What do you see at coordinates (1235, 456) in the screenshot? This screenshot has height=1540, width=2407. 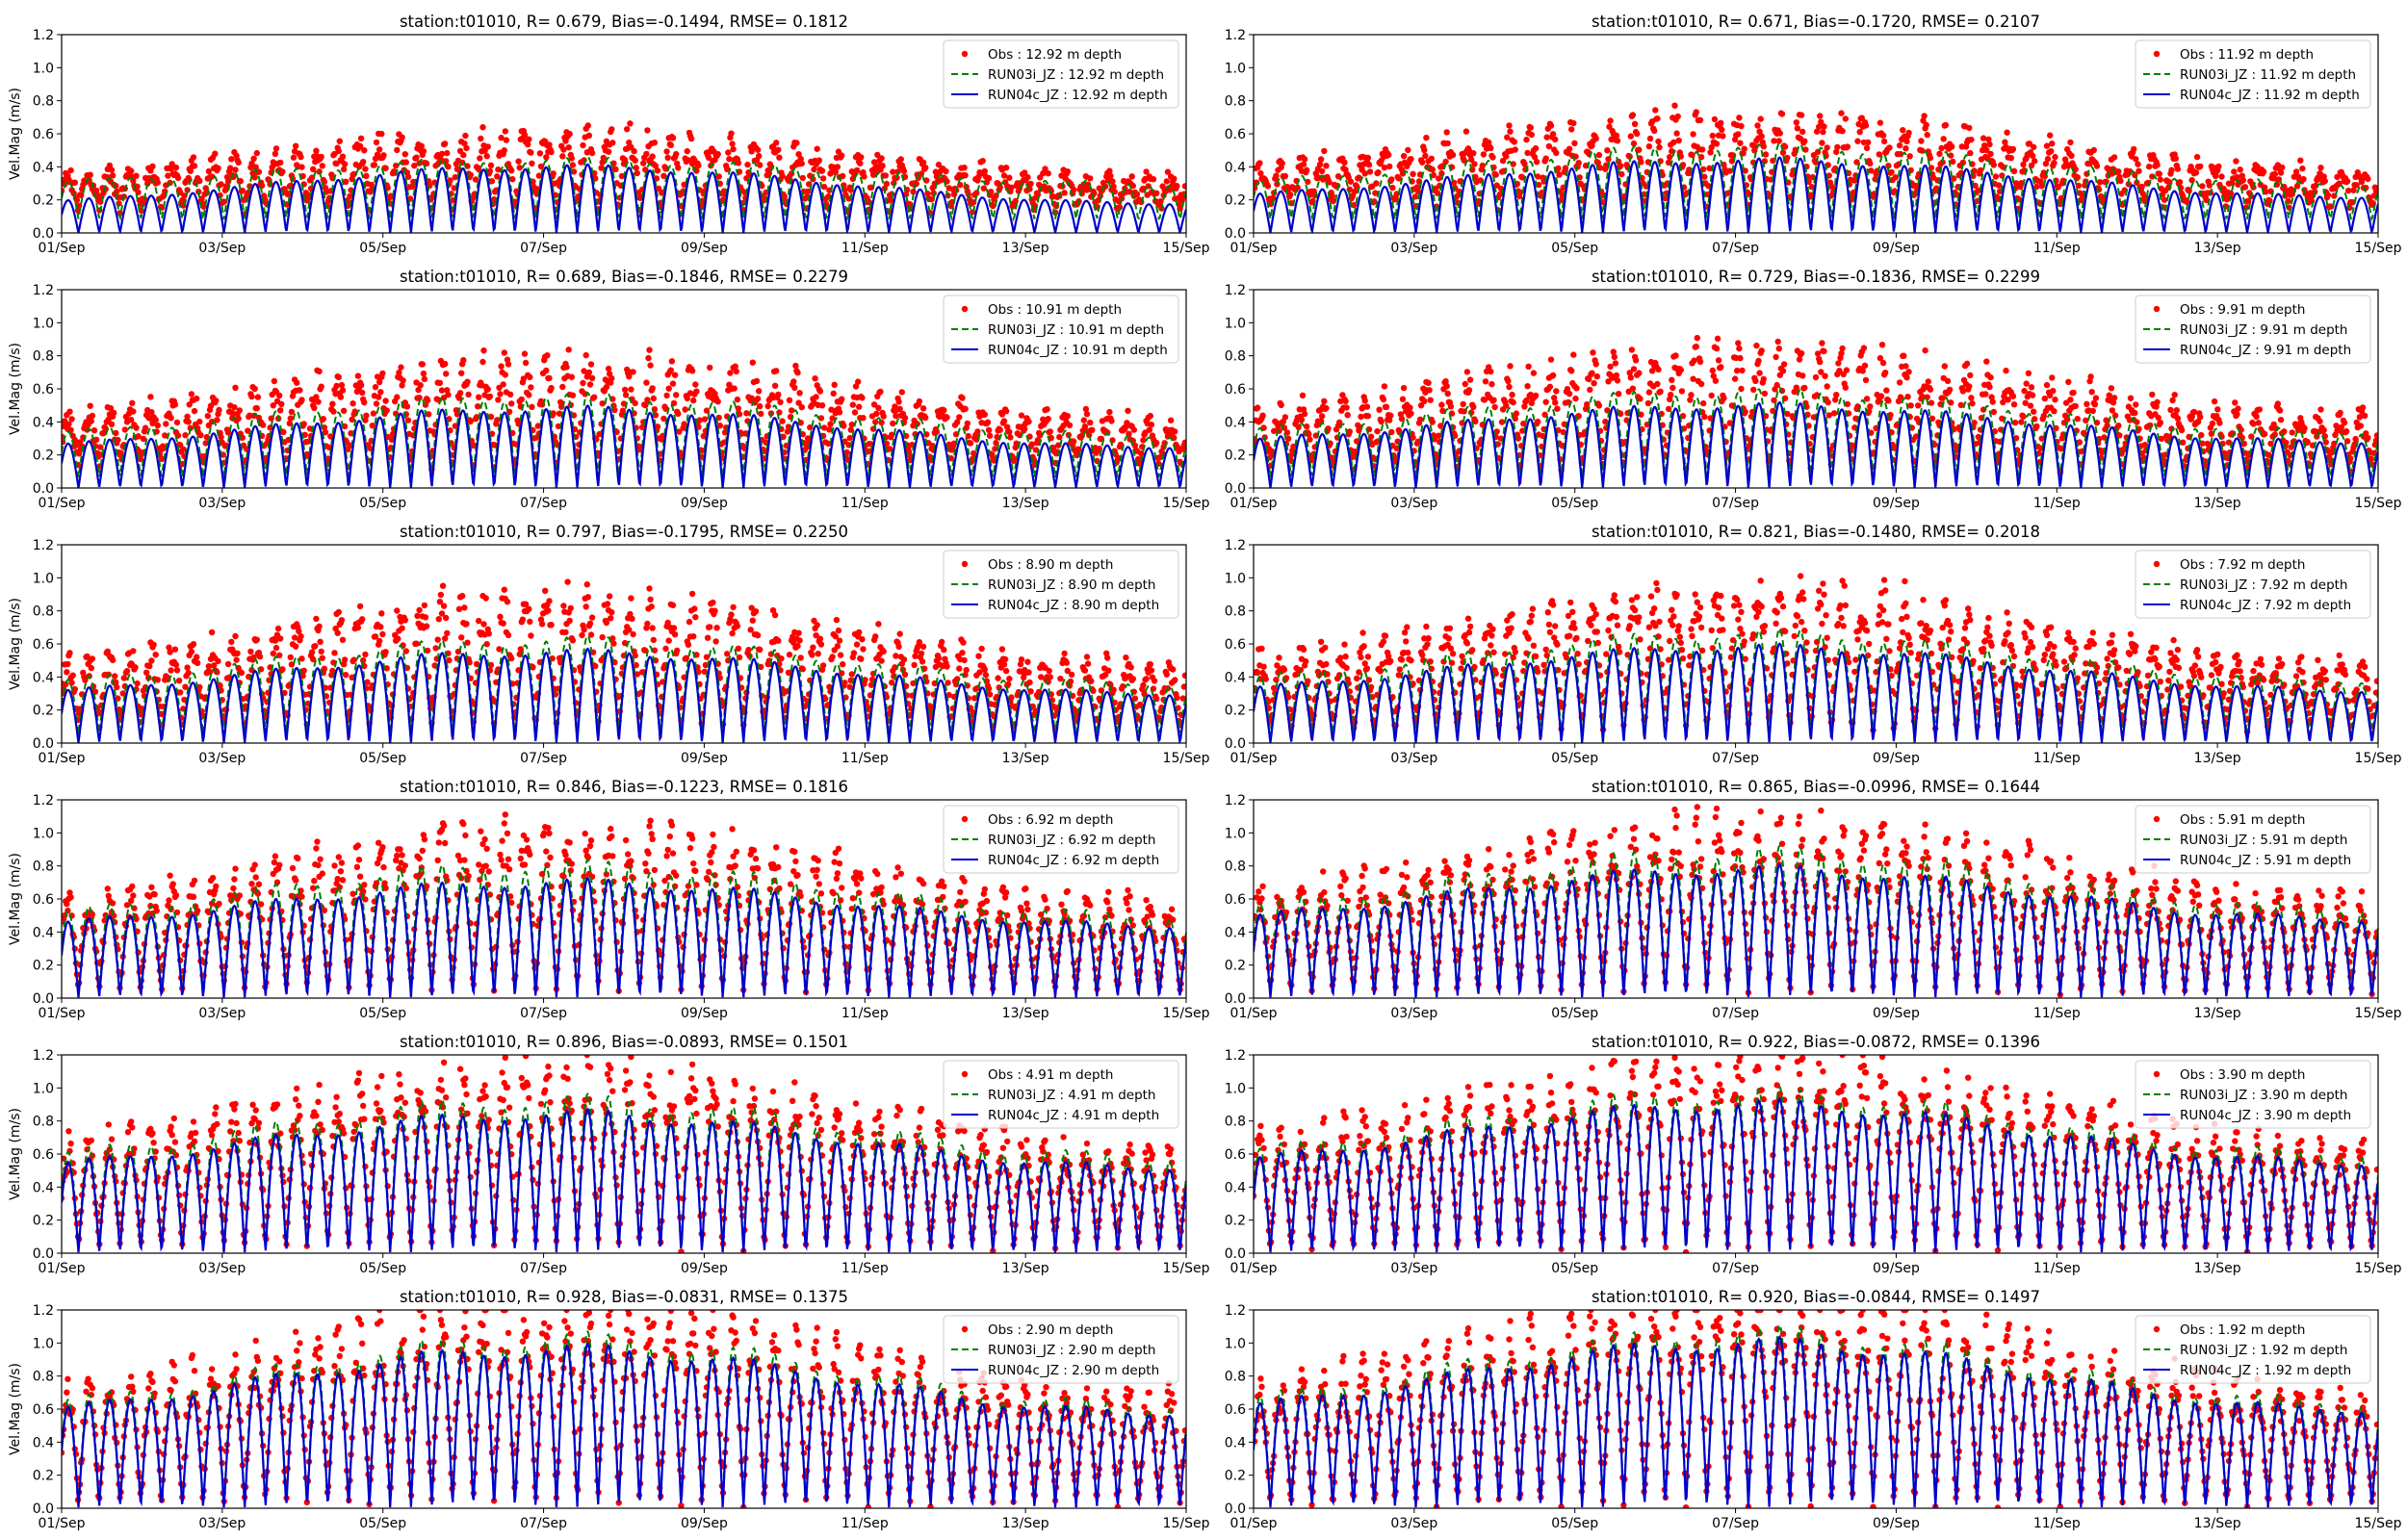 I see `y-tick-label: 0.2` at bounding box center [1235, 456].